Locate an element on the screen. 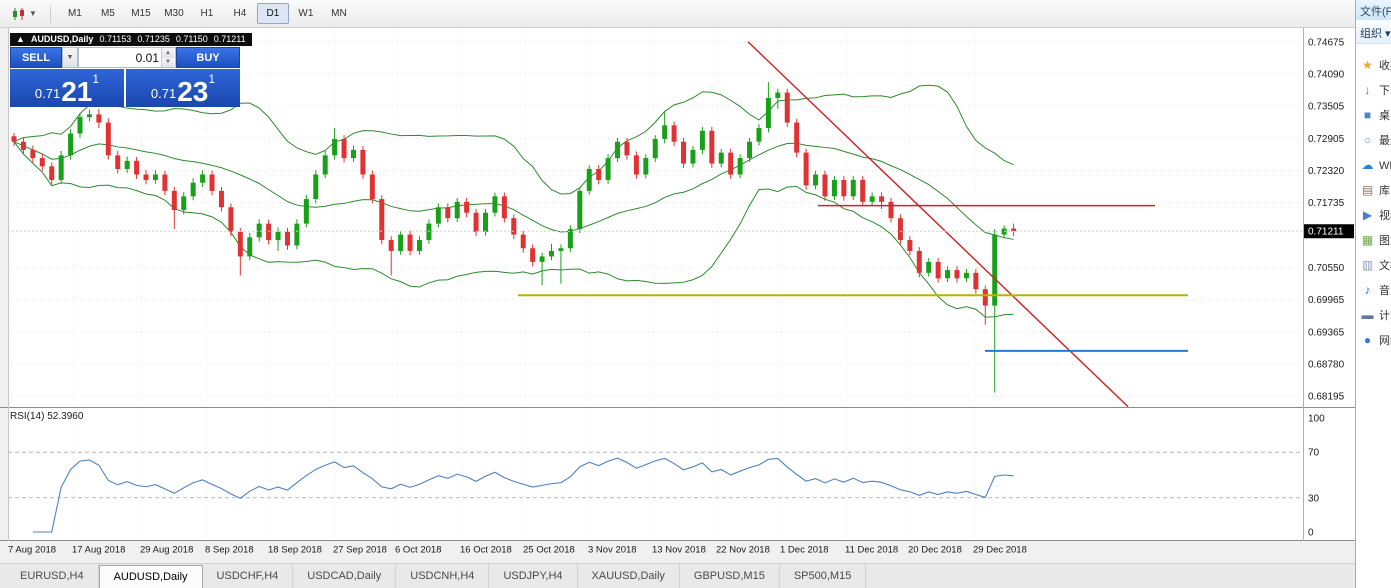  svg-text: 0.74090 is located at coordinates (1326, 74).